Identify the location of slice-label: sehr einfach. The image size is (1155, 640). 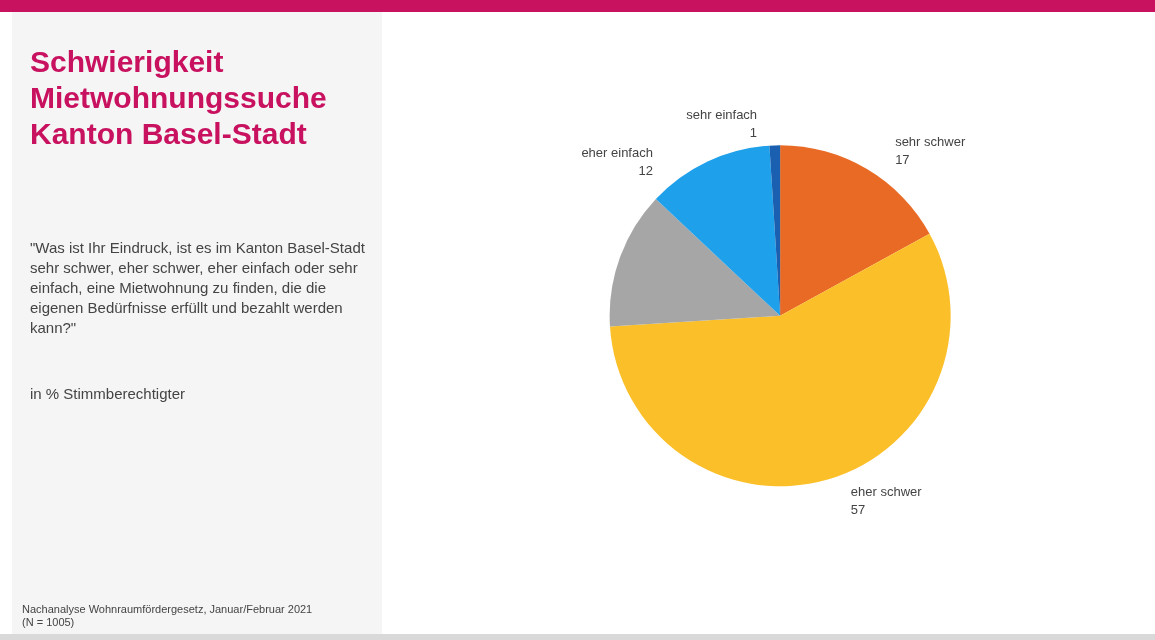
(722, 114).